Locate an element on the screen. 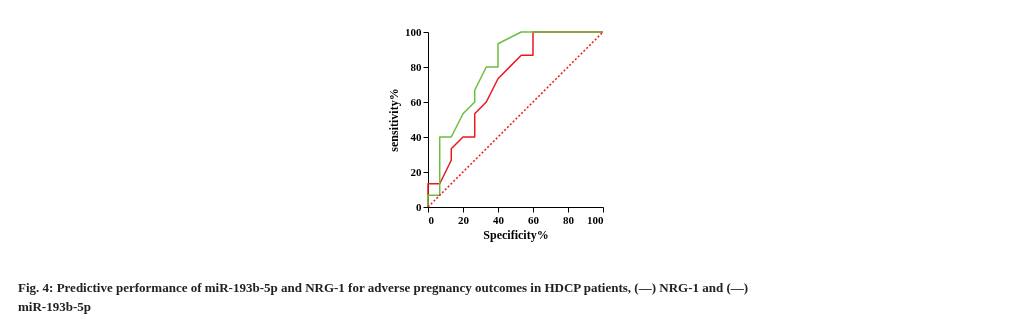  x-axis-title: Specificity% is located at coordinates (516, 234).